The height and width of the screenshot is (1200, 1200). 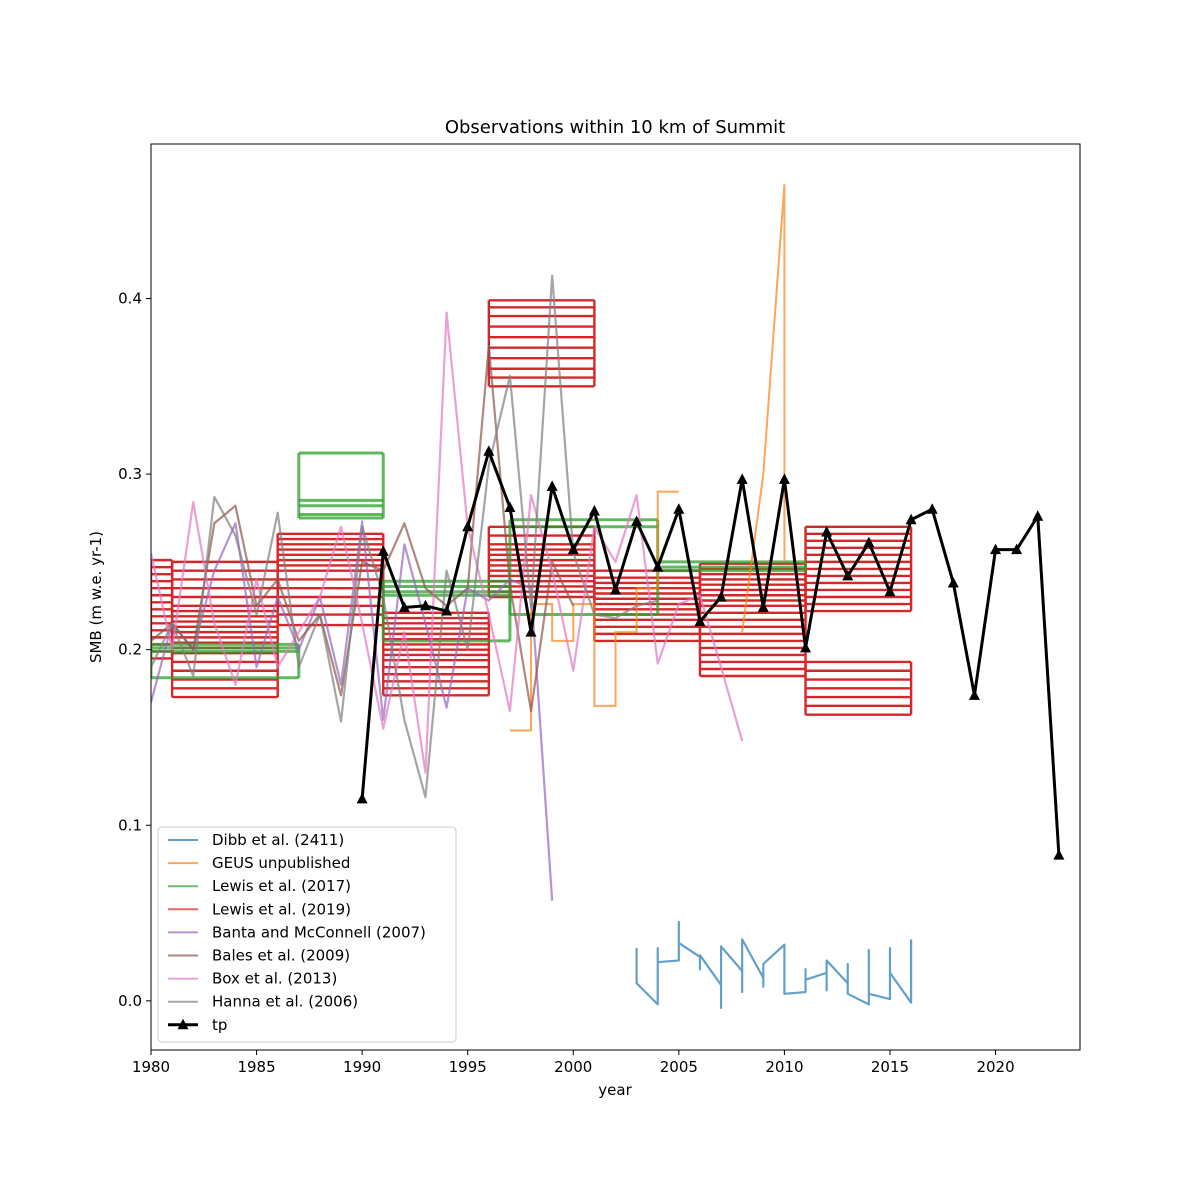 I want to click on y-tick-label: 0.3, so click(x=130, y=474).